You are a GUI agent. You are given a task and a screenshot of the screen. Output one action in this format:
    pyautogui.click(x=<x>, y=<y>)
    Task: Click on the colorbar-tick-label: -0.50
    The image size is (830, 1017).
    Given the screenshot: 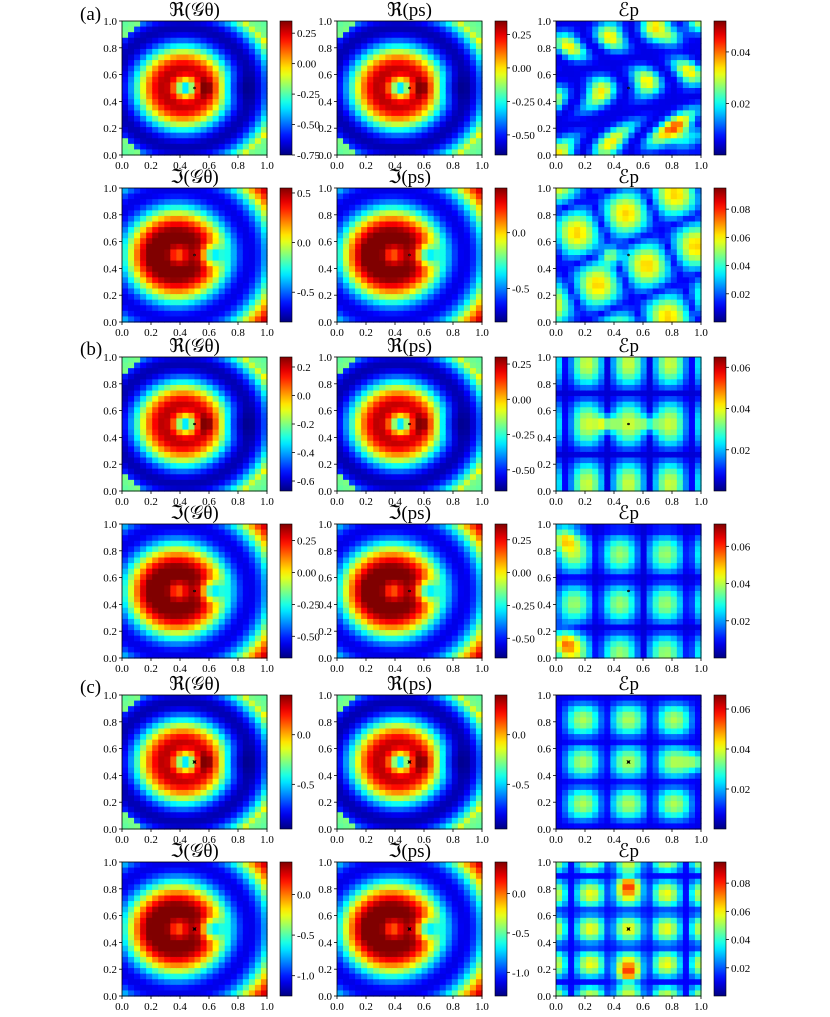 What is the action you would take?
    pyautogui.click(x=523, y=471)
    